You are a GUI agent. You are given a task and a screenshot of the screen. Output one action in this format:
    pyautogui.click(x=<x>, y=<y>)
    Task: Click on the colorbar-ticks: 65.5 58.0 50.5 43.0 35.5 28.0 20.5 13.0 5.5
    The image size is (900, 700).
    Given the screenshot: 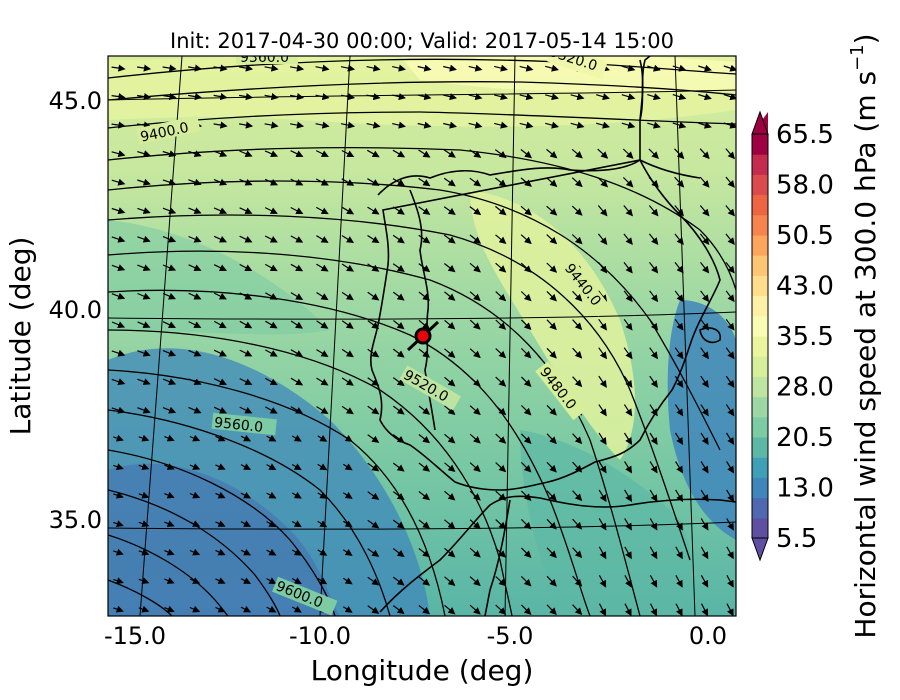 What is the action you would take?
    pyautogui.click(x=805, y=337)
    